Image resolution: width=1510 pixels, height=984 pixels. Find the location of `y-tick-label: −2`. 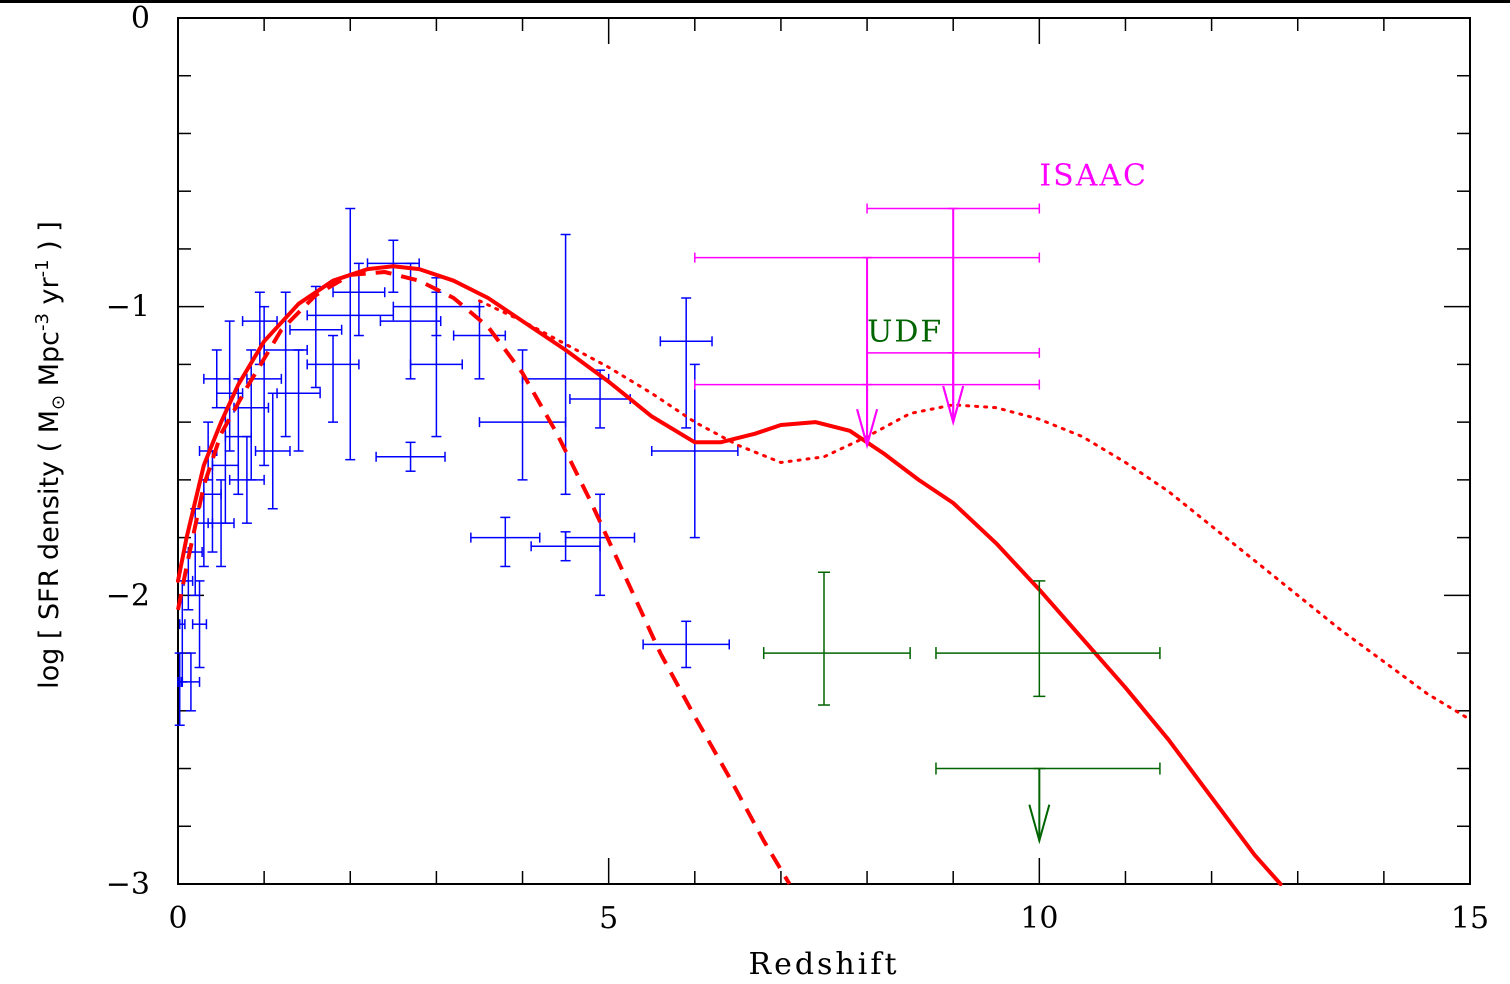

y-tick-label: −2 is located at coordinates (128, 595).